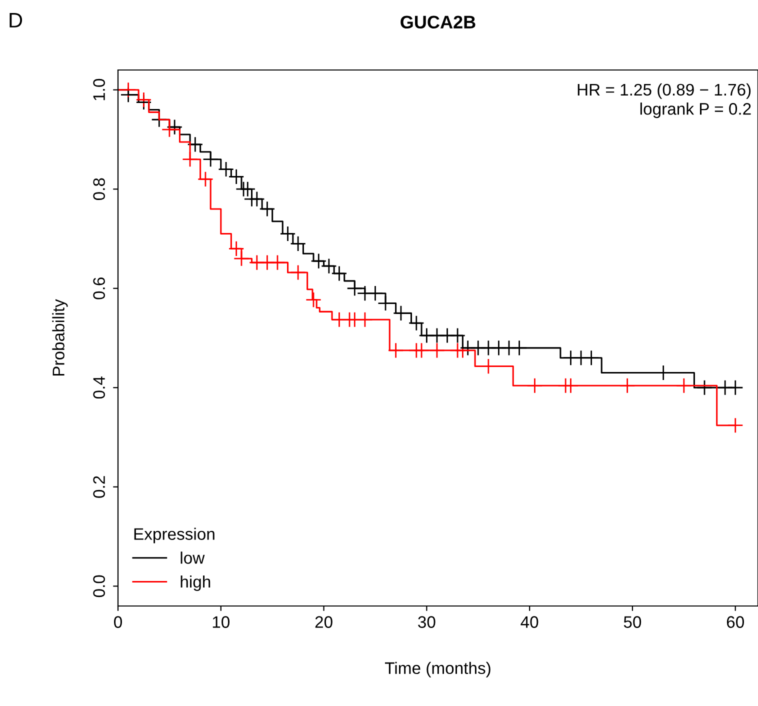 Image resolution: width=758 pixels, height=706 pixels. Describe the element at coordinates (118, 622) in the screenshot. I see `x-tick-label: 0` at that location.